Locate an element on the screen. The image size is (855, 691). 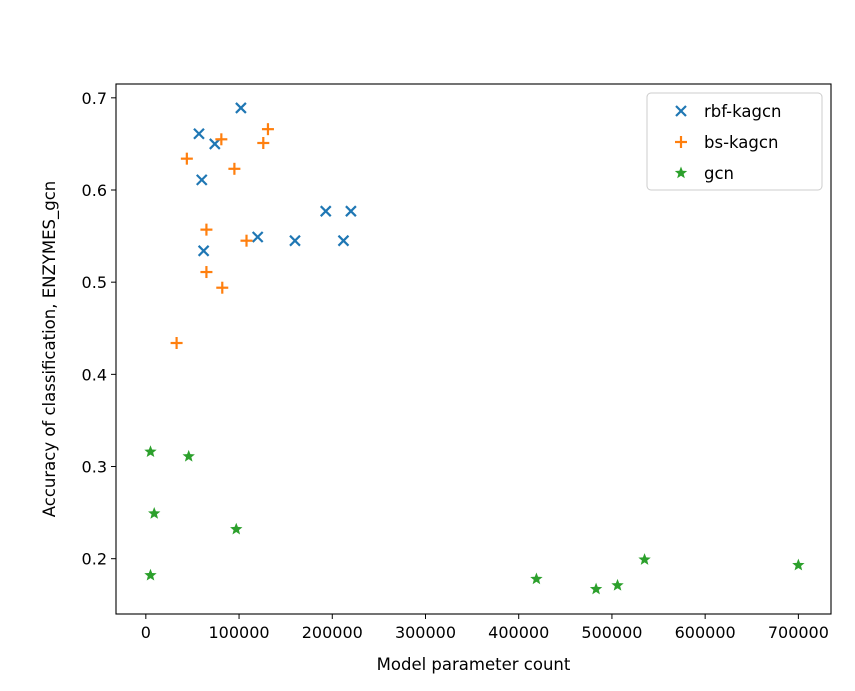
x-tick-label: 300000 is located at coordinates (425, 632).